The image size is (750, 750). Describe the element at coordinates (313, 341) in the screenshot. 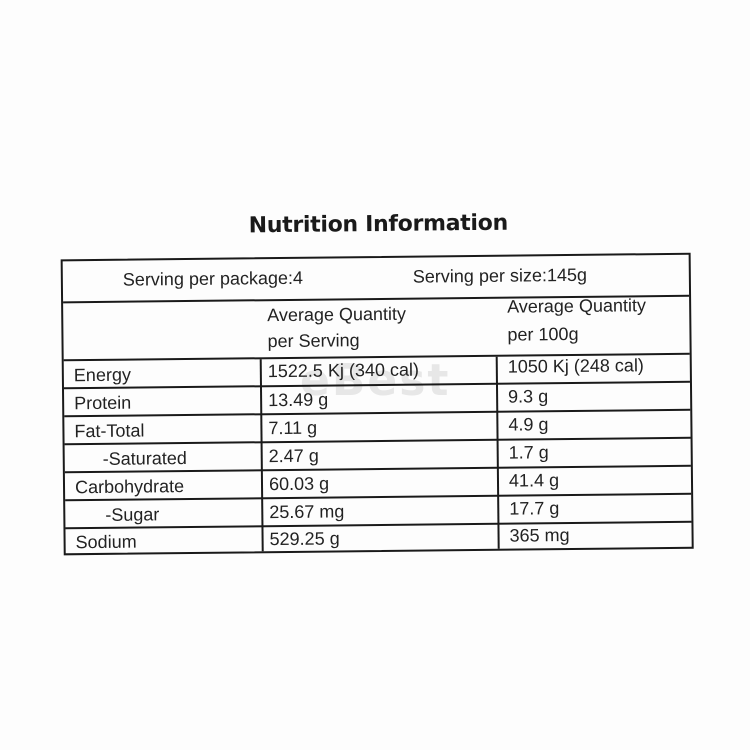

I see `header-per-serving-line2: per Serving` at that location.